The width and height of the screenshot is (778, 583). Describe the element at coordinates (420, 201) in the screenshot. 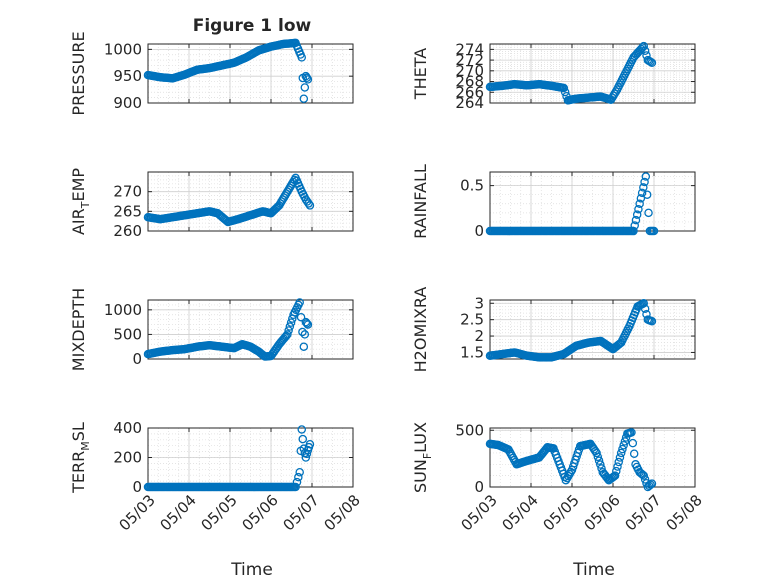

I see `y-axis-label: RAINFALL` at that location.